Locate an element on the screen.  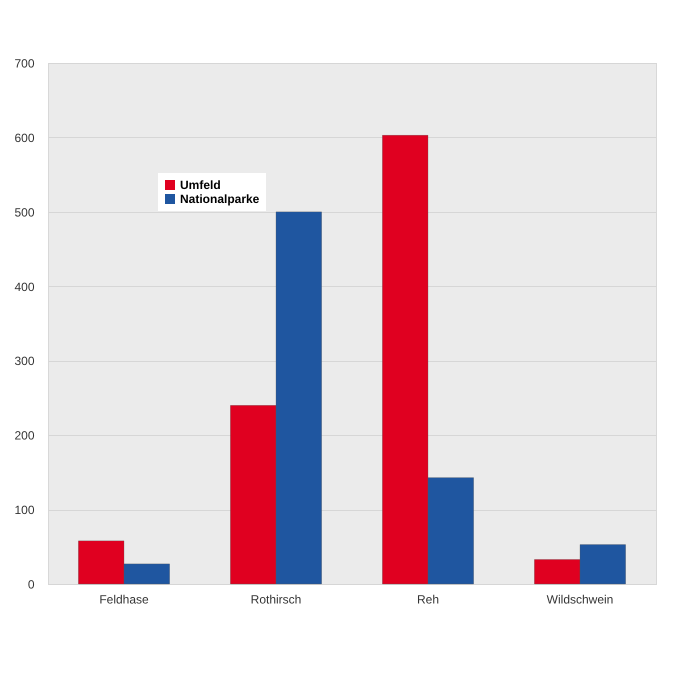
x-tick-label: Wildschwein is located at coordinates (580, 599).